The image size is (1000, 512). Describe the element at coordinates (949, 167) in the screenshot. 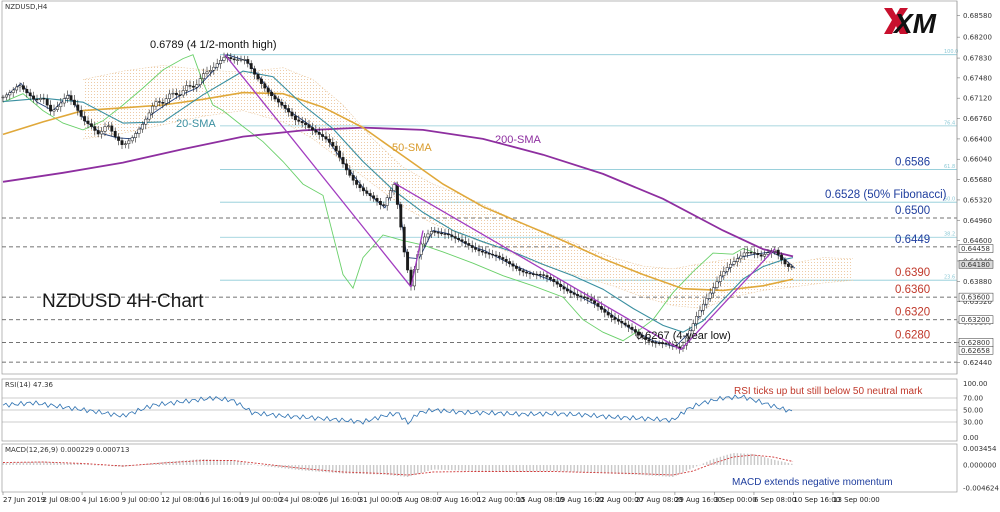

I see `fib-level-label: 61.8` at that location.